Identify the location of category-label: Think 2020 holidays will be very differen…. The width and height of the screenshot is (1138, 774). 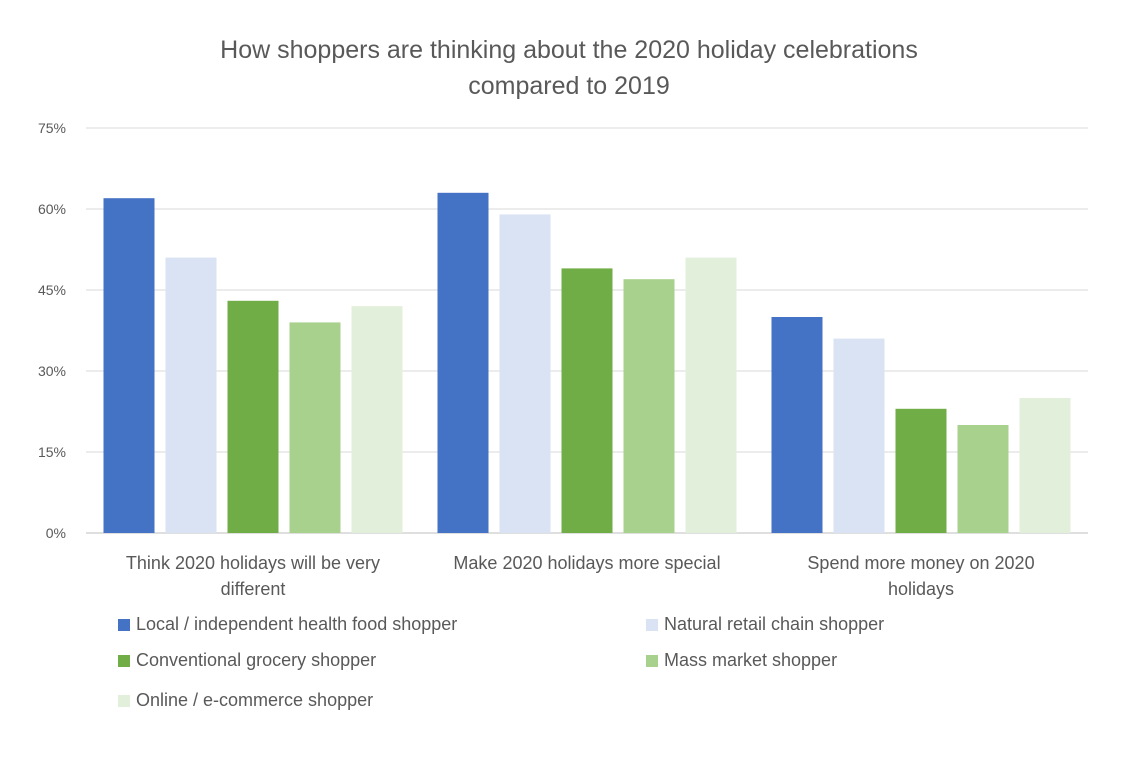
(253, 576).